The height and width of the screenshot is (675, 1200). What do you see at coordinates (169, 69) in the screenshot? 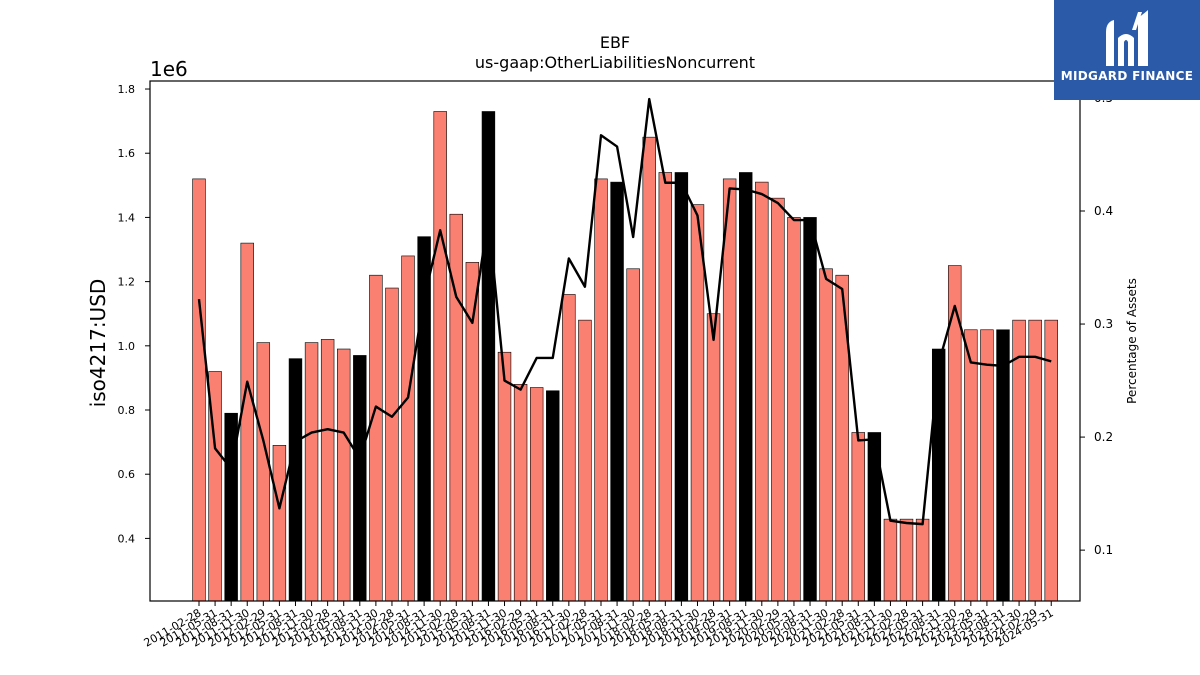
I see `y-multiplier: 1e6` at bounding box center [169, 69].